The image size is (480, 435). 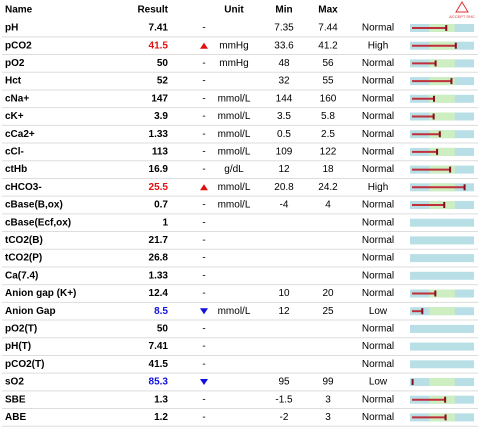 What do you see at coordinates (14, 152) in the screenshot?
I see `row-name: cCl-` at bounding box center [14, 152].